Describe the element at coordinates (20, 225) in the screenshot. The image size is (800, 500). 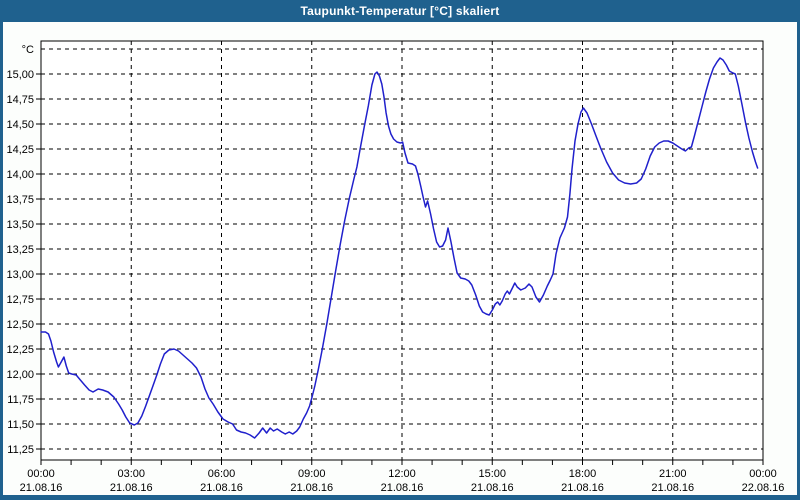
I see `y-axis-label: 13,50` at that location.